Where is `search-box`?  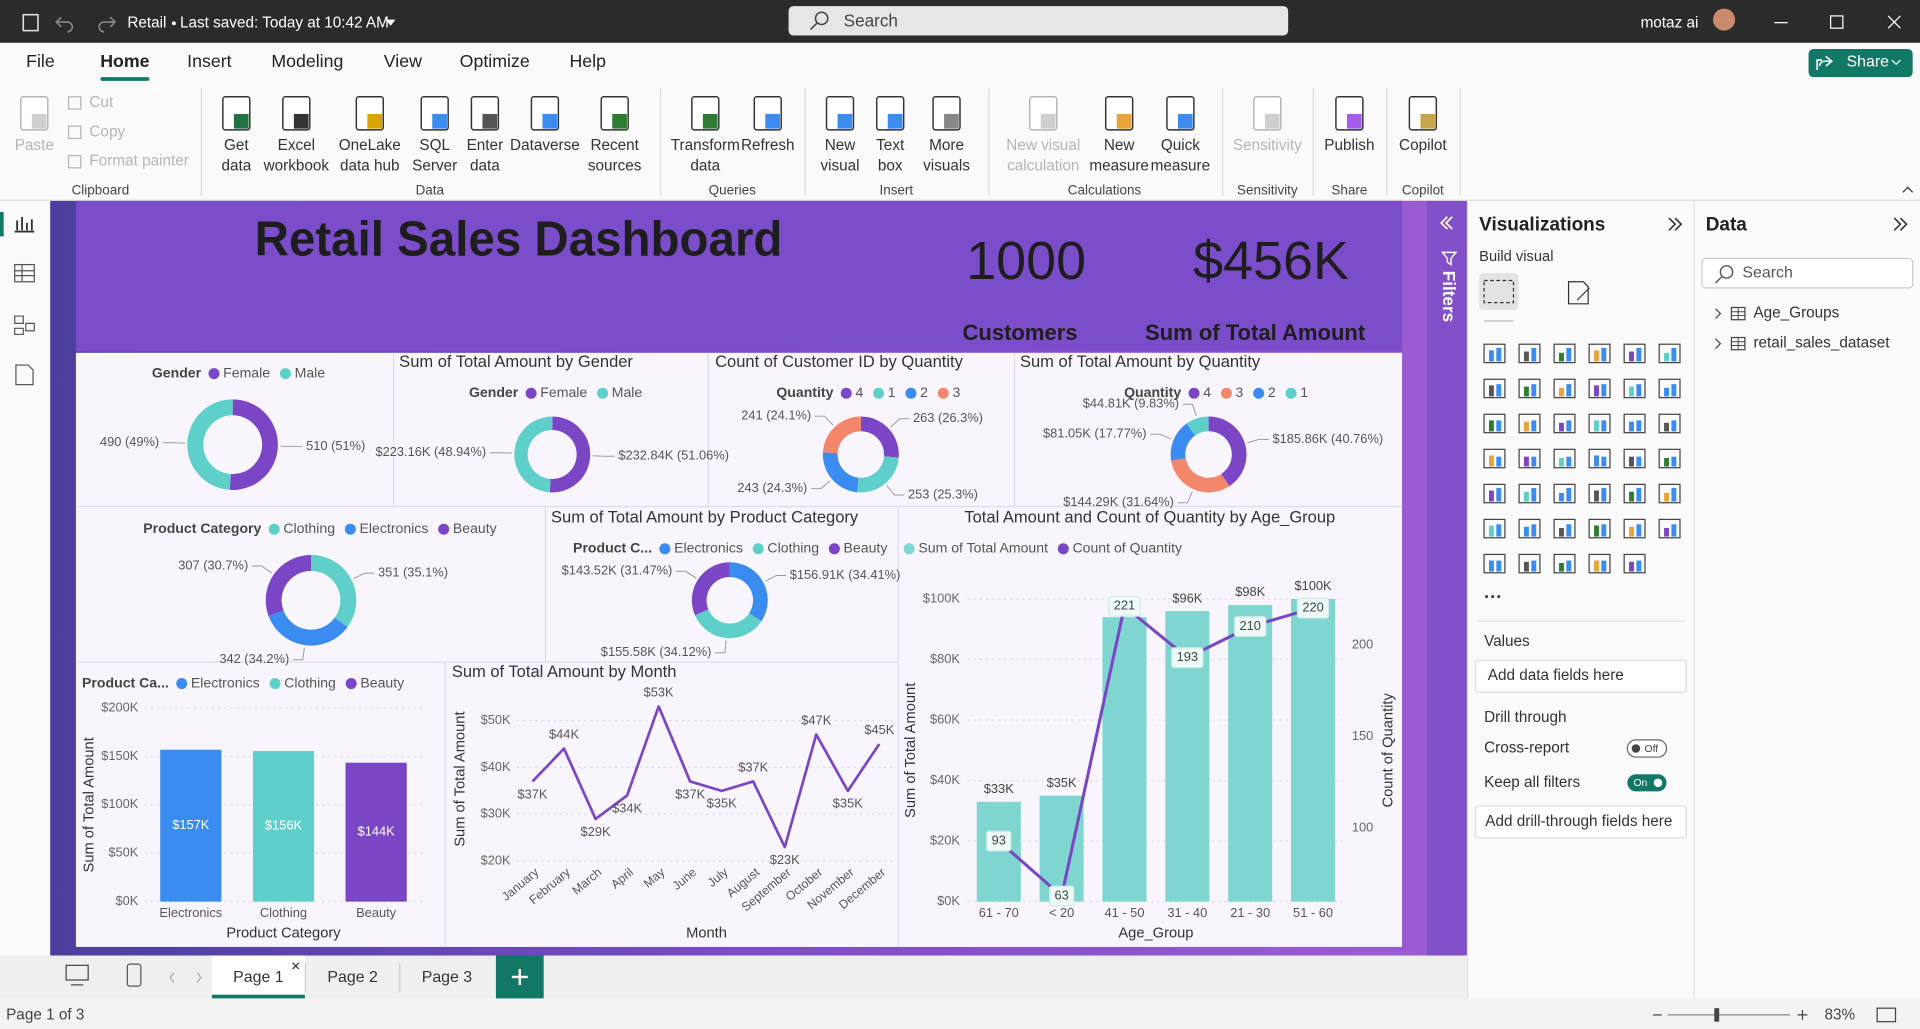
search-box is located at coordinates (1038, 21).